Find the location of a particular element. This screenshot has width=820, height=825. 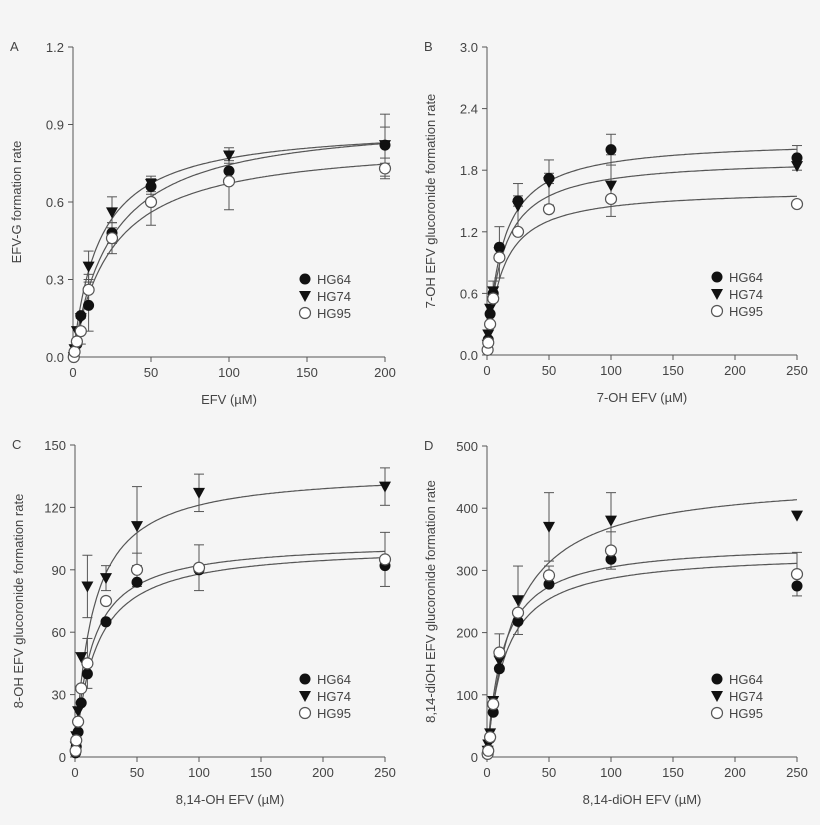

x-axis-label: EFV (µM) is located at coordinates (229, 399).